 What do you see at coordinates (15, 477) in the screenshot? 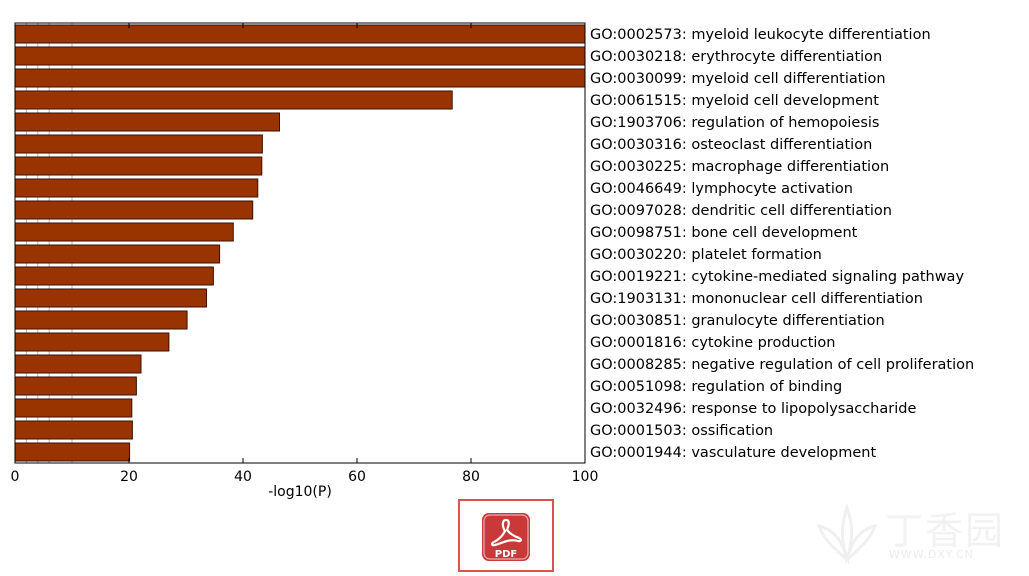
I see `x-tick-label: 0` at bounding box center [15, 477].